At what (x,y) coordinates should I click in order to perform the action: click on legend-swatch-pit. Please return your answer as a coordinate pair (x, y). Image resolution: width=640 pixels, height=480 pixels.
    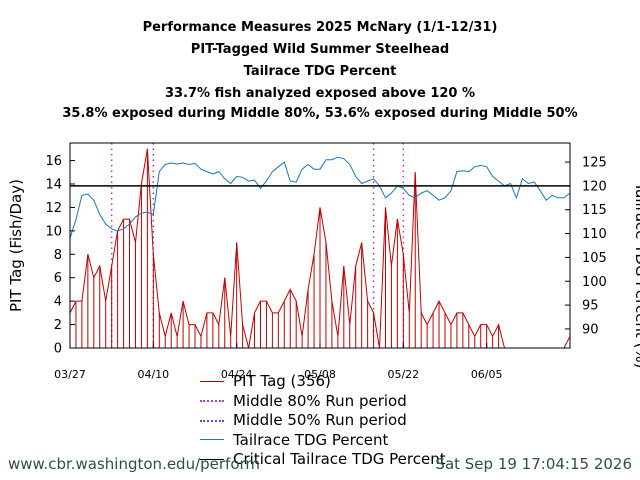
    Looking at the image, I should click on (212, 382).